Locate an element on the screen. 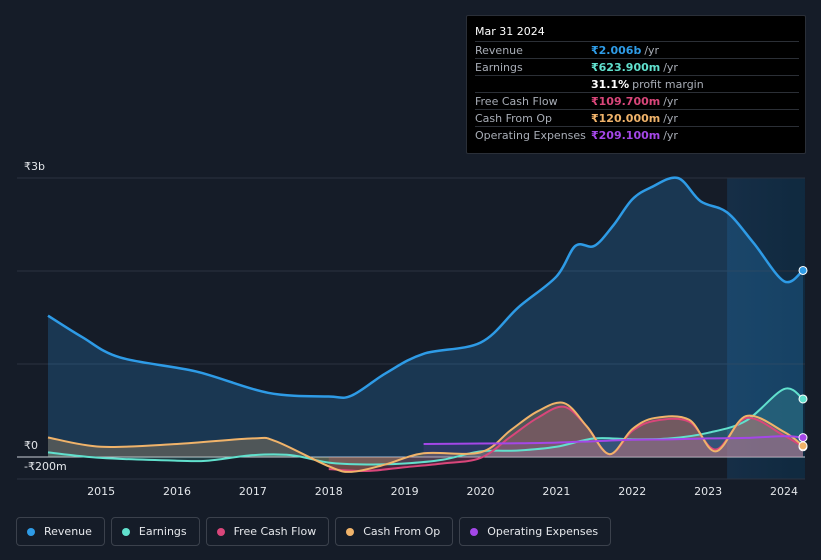 Image resolution: width=821 pixels, height=560 pixels. legend-item-revenue: Revenue is located at coordinates (60, 531).